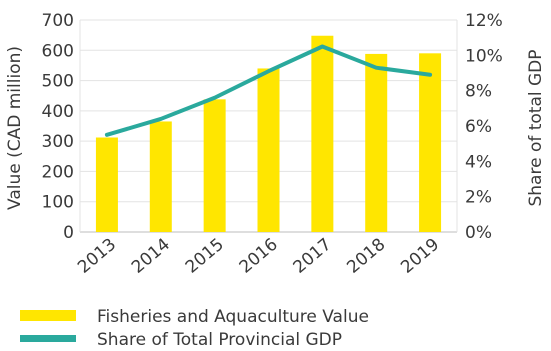  Describe the element at coordinates (478, 162) in the screenshot. I see `right-tick-label: 4%` at that location.